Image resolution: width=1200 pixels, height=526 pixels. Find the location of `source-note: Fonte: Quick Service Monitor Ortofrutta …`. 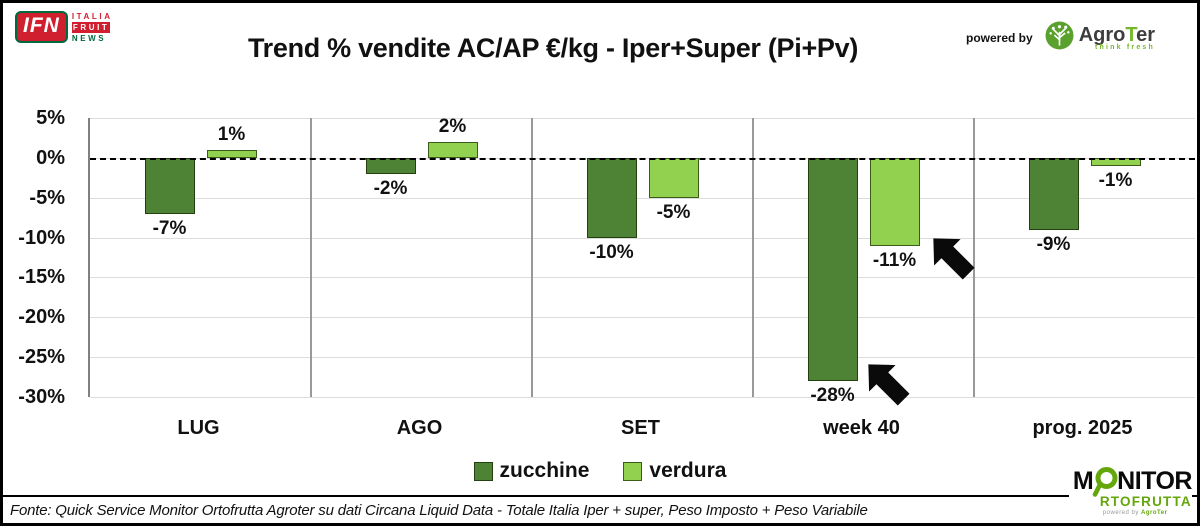

source-note: Fonte: Quick Service Monitor Ortofrutta … is located at coordinates (439, 510).